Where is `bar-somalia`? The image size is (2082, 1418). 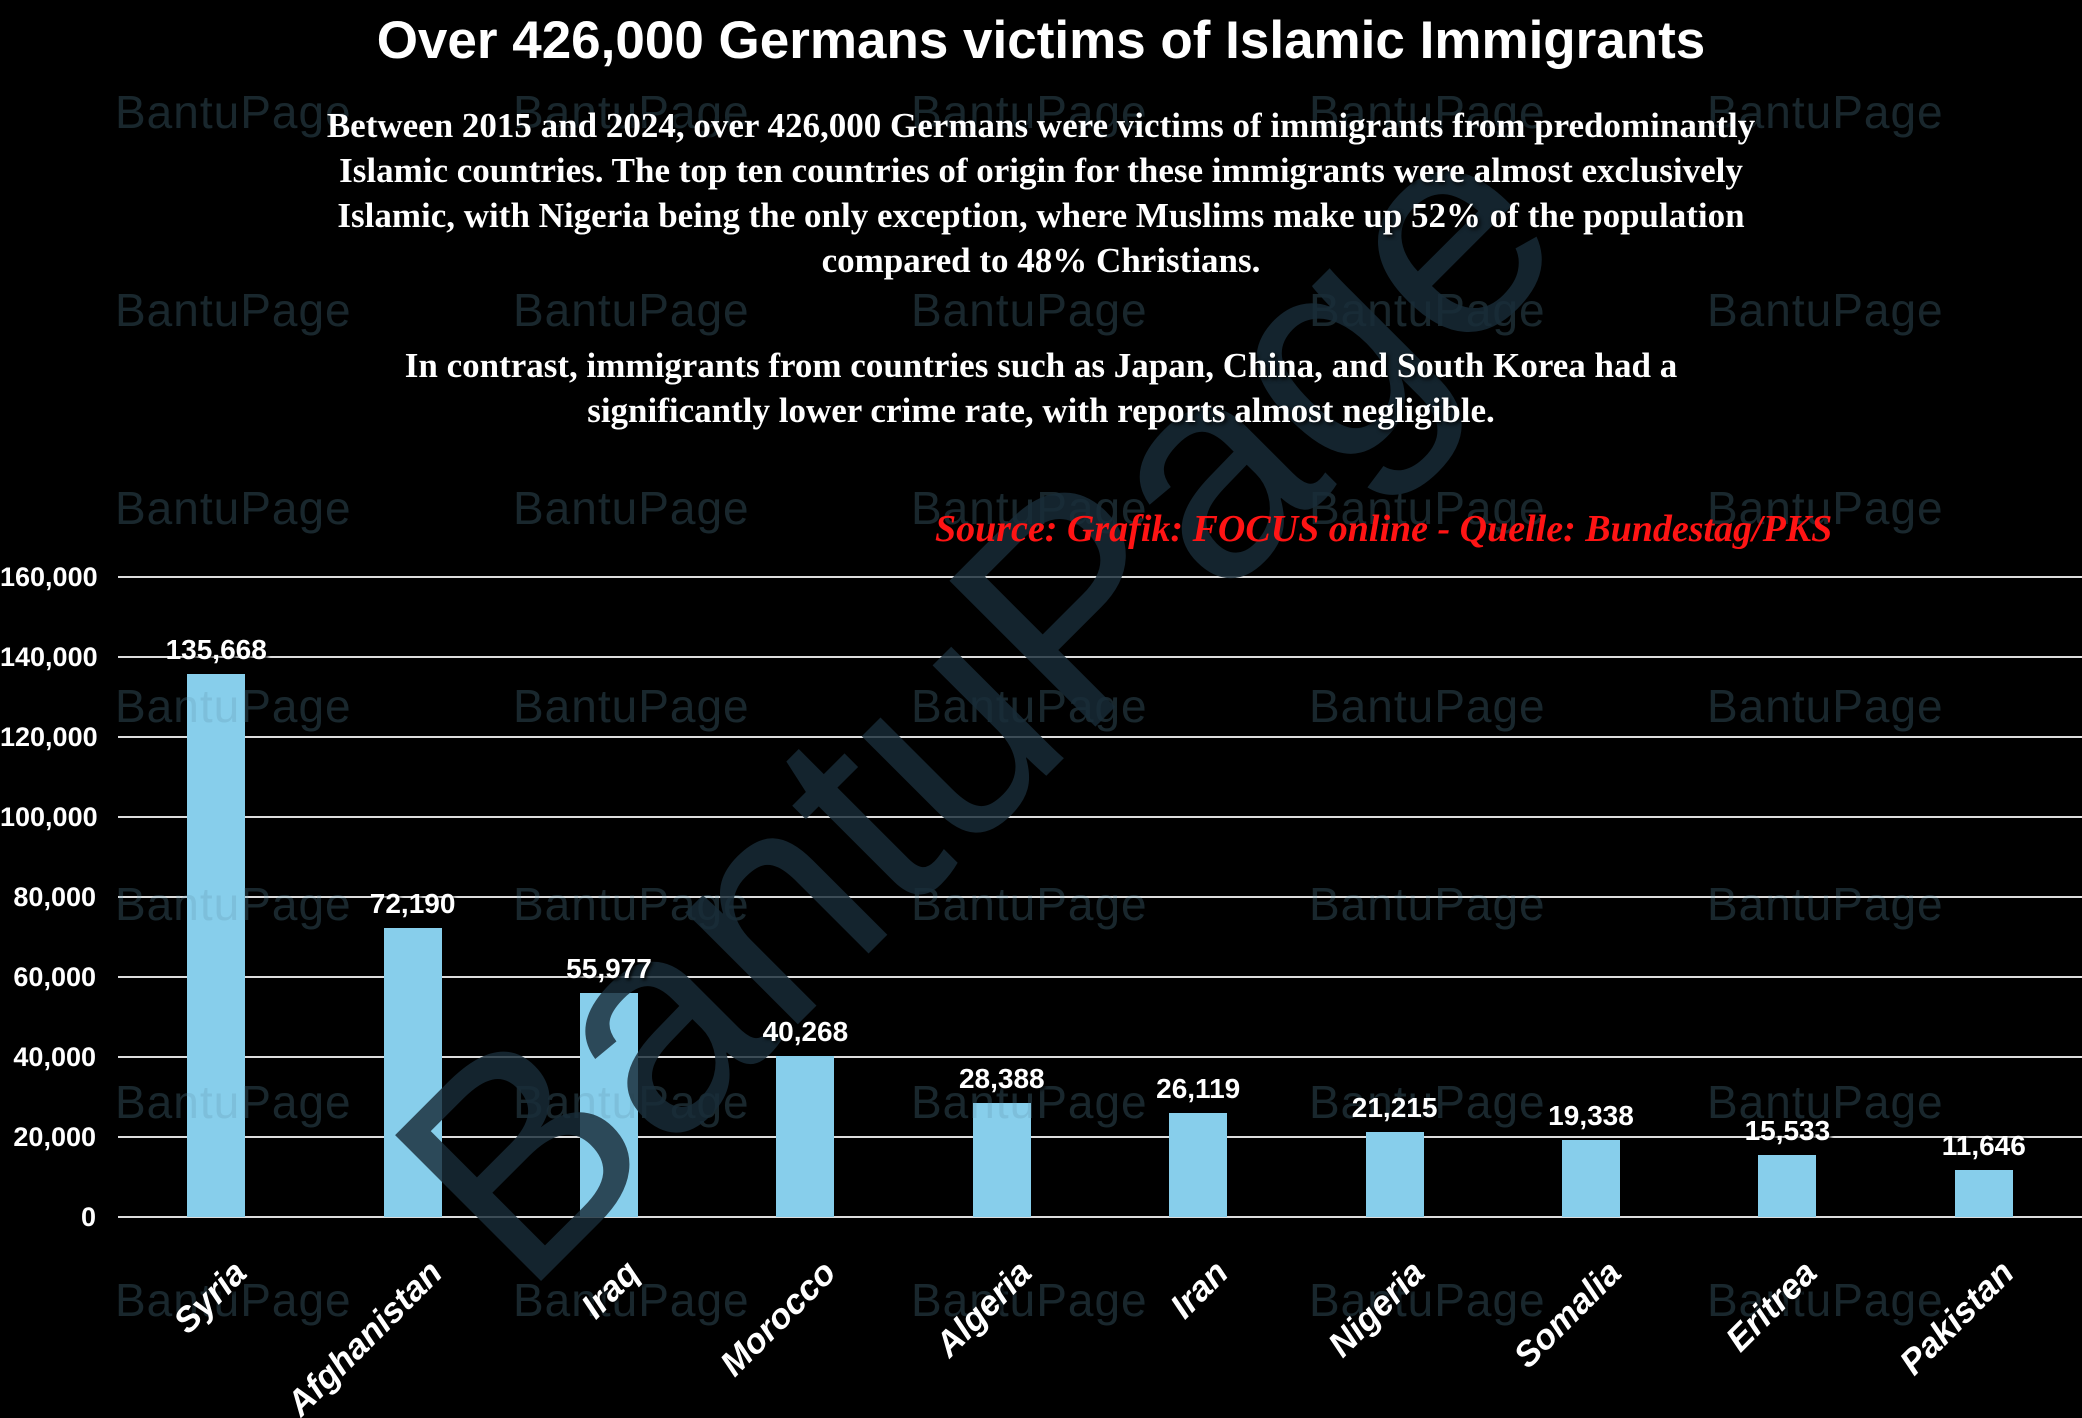
bar-somalia is located at coordinates (1591, 1178).